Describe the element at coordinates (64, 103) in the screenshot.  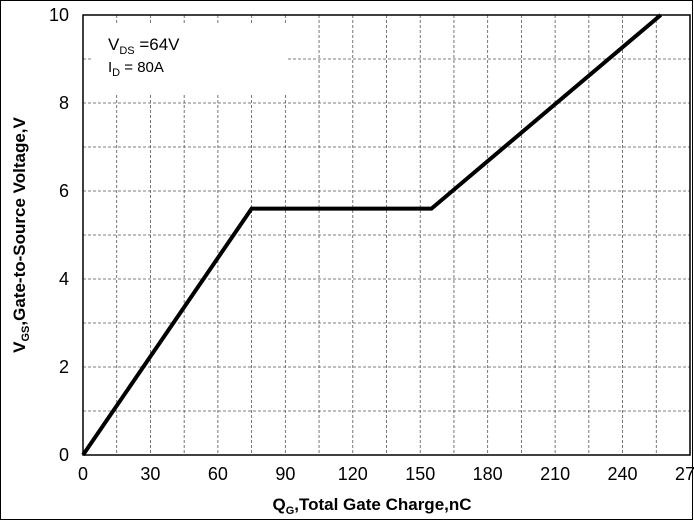
I see `y-tick-label: 8` at that location.